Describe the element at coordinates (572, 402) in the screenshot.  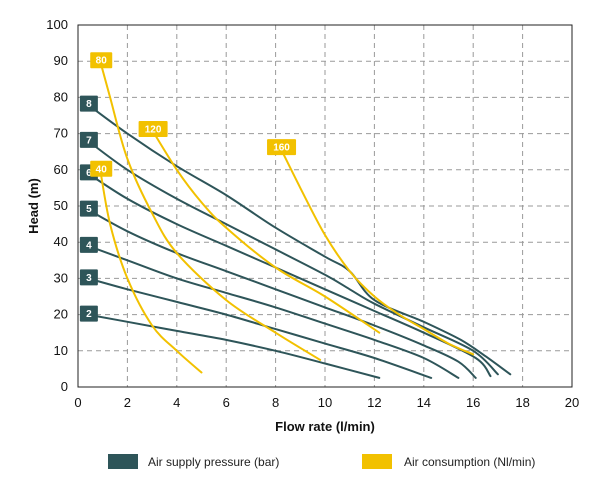
I see `x-tick-label: 20` at that location.